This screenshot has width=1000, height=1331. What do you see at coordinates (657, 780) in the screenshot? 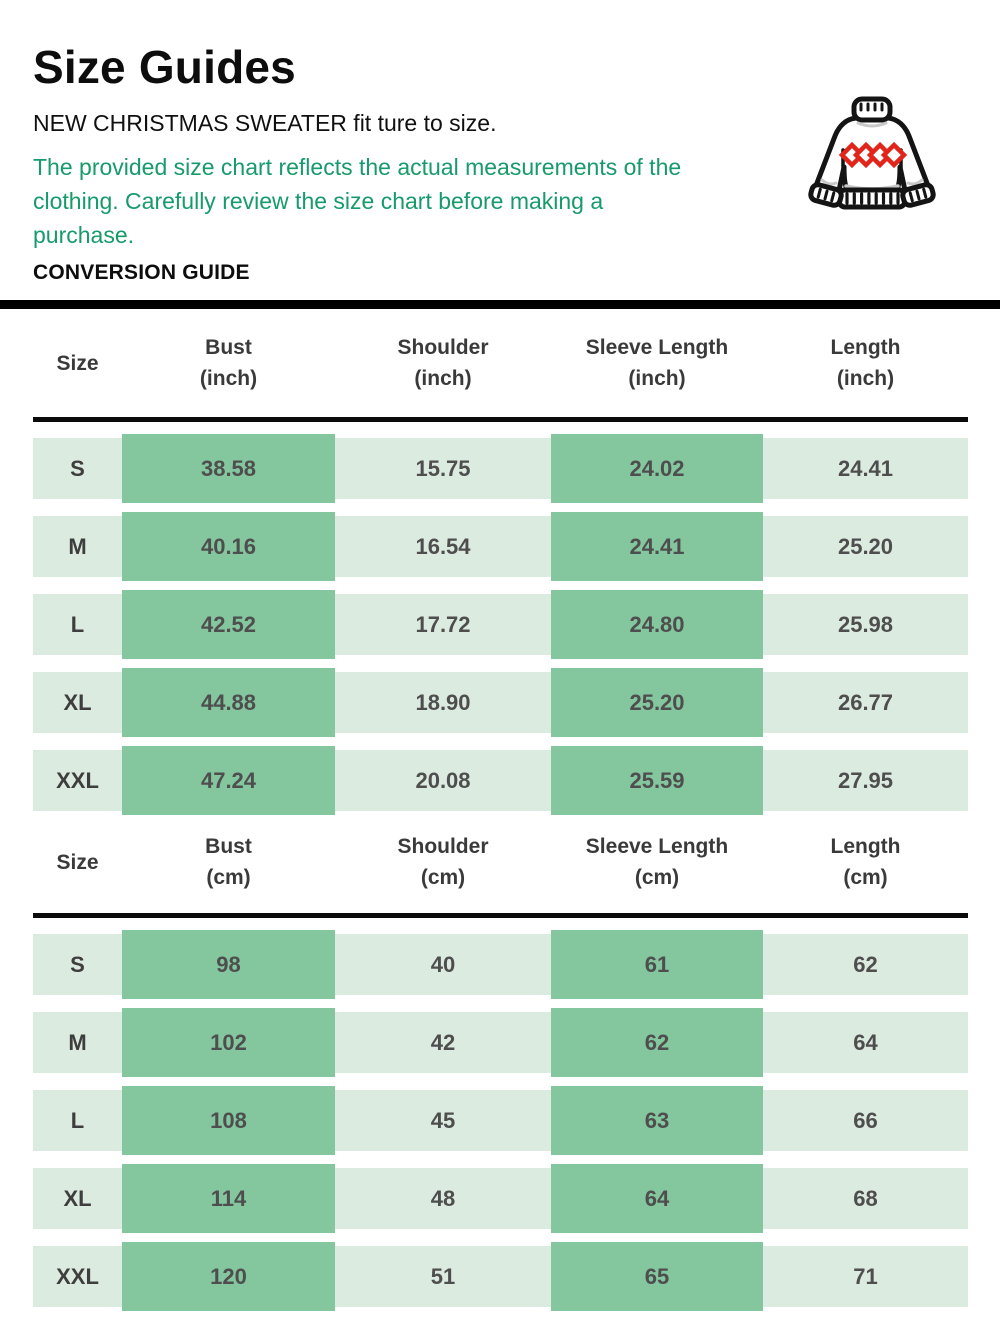
I see `cell-sleeve-length: 25.59` at bounding box center [657, 780].